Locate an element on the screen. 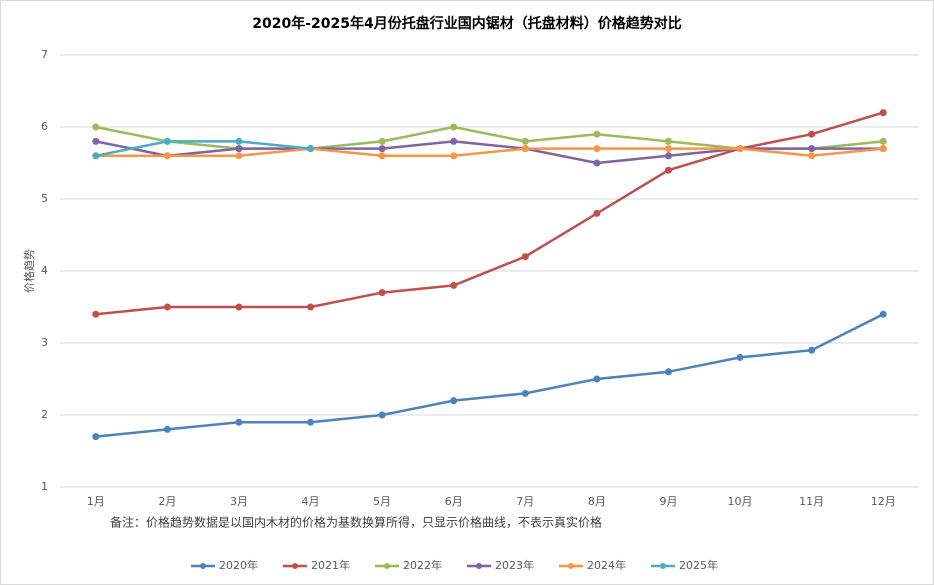 This screenshot has width=934, height=585. chart-title: 2020年-2025年4月份托盘行业国内锯材（托盘材料）价格趋势对比 is located at coordinates (466, 23).